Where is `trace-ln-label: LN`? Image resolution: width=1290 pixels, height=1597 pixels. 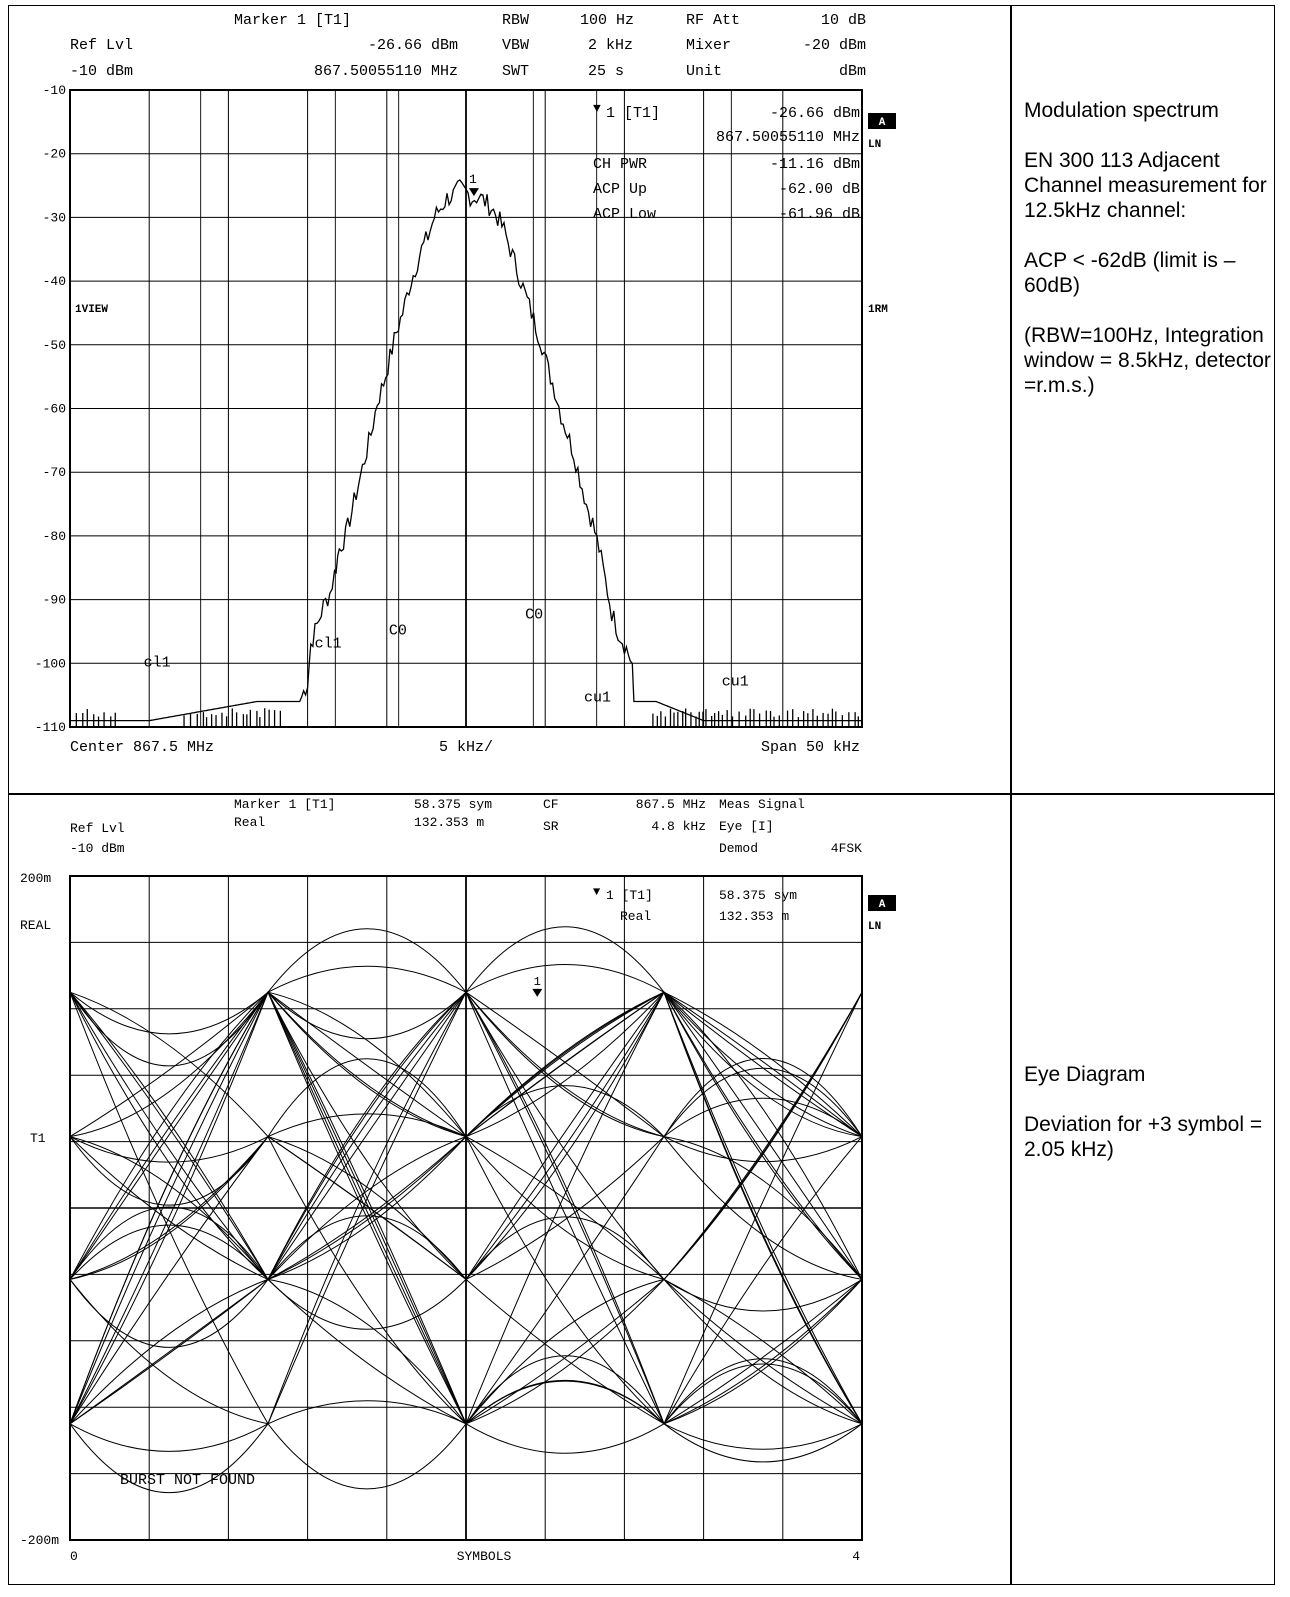
trace-ln-label: LN is located at coordinates (874, 145).